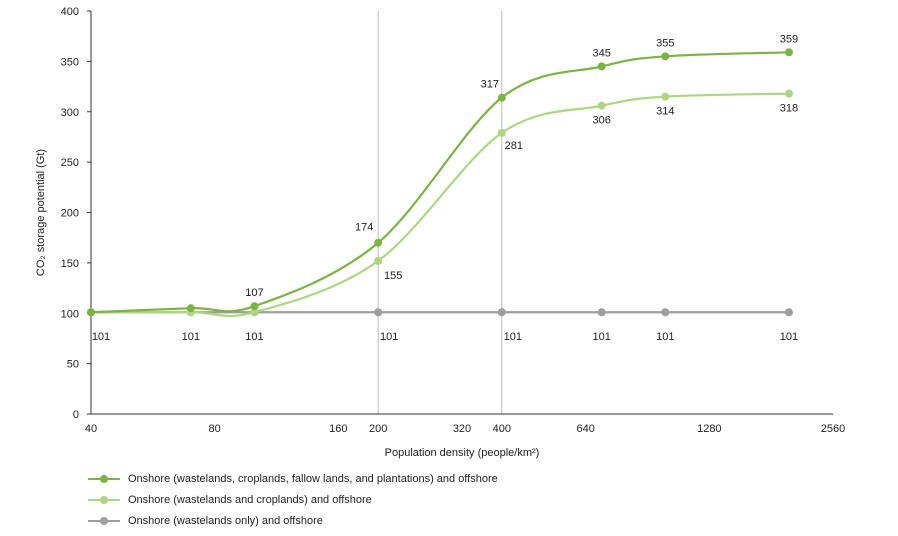  I want to click on y-tick-label: 350, so click(70, 62).